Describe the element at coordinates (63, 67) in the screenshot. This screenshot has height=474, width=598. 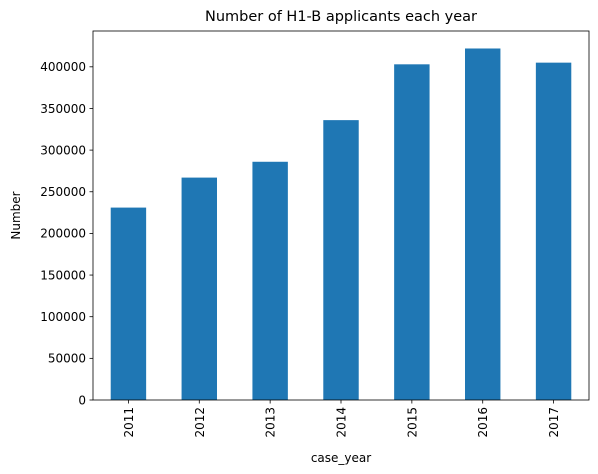
I see `y-tick-label: 400000` at that location.